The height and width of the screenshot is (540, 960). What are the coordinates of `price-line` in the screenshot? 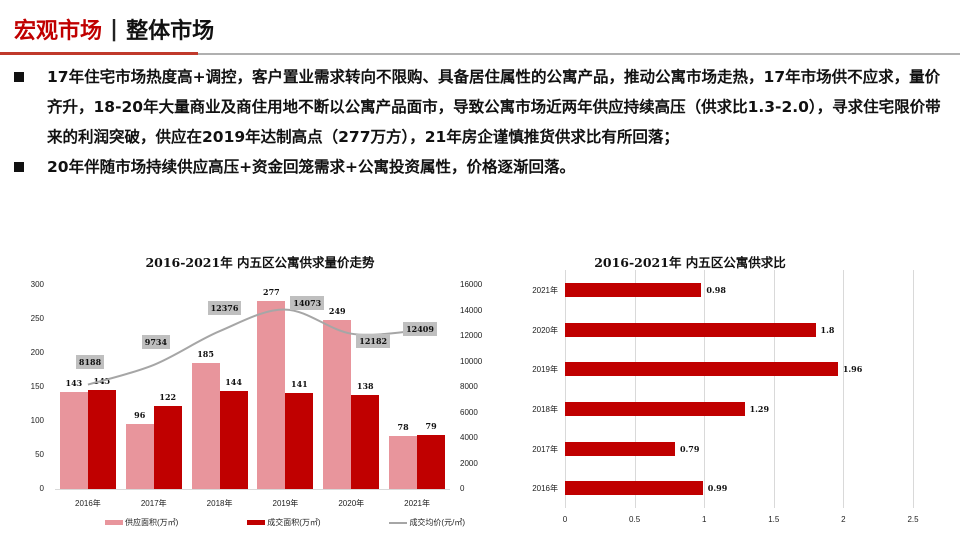 It's located at (252, 347).